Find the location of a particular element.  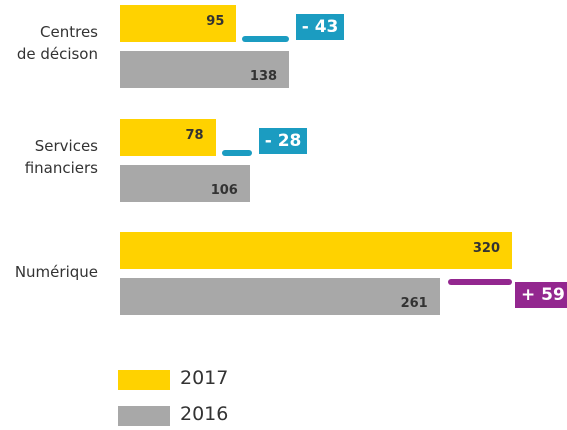

legend-label: 2016 is located at coordinates (204, 414).